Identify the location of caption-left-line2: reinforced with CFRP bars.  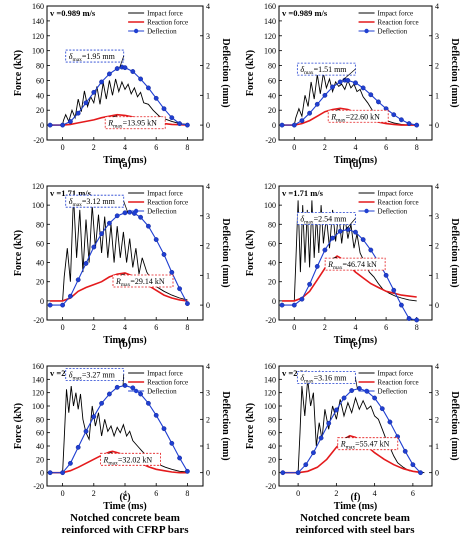
(125, 530).